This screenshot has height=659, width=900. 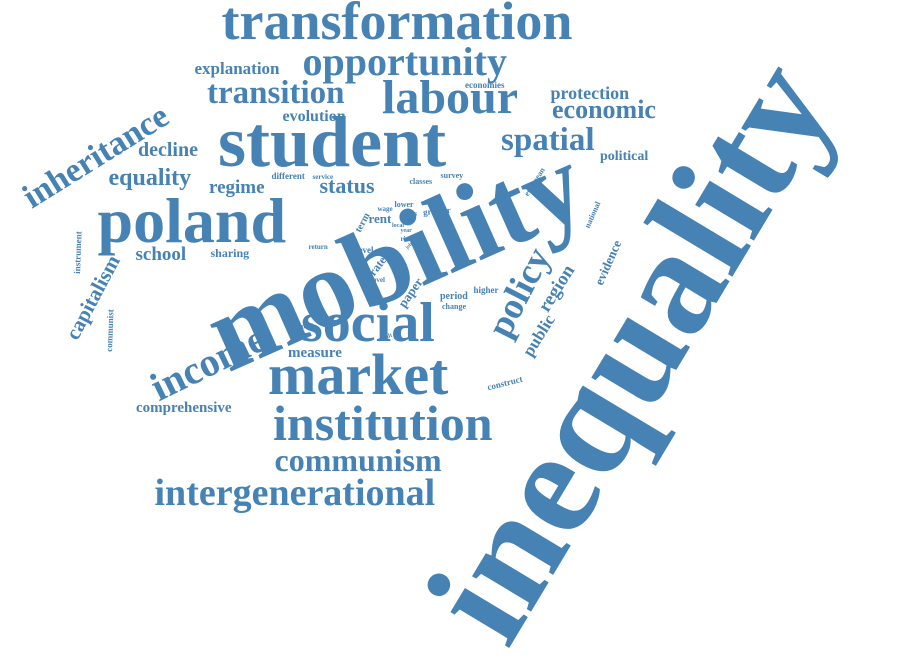 I want to click on word-lower: lower, so click(x=404, y=204).